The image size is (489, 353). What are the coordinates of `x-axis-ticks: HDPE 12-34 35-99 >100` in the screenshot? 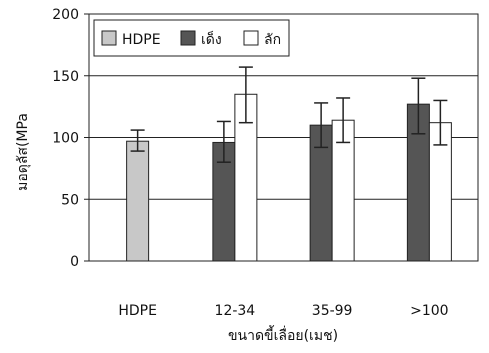 It's located at (283, 311).